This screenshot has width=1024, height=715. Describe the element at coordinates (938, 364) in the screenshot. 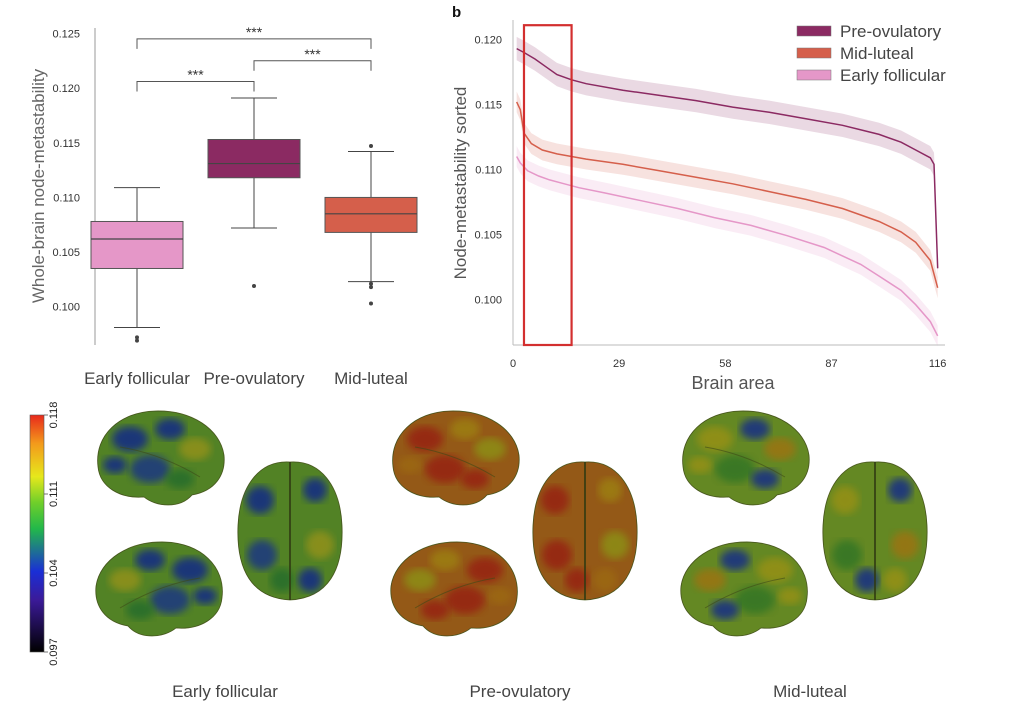

I see `line-x-tick-label: 116` at that location.